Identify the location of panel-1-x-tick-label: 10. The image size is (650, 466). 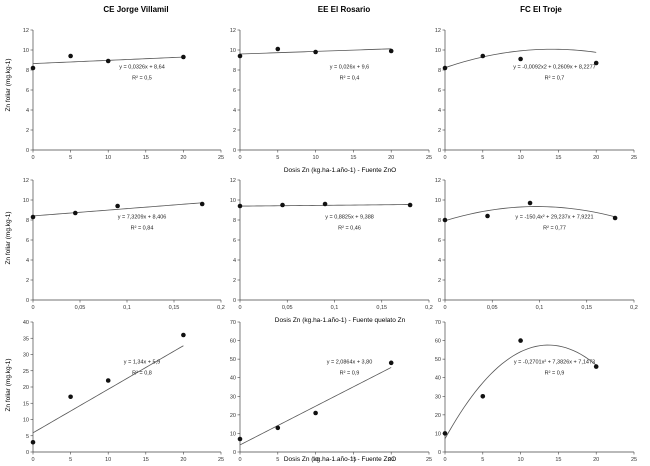
(108, 158).